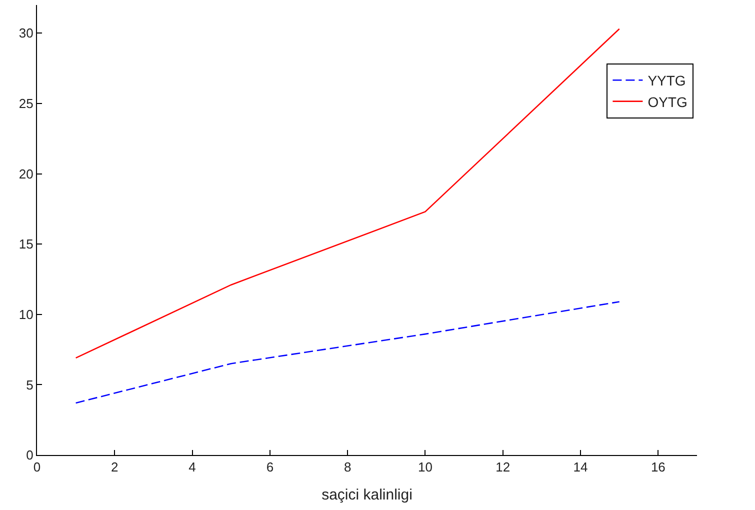 This screenshot has height=510, width=755. What do you see at coordinates (26, 174) in the screenshot?
I see `y-tick-label: 20` at bounding box center [26, 174].